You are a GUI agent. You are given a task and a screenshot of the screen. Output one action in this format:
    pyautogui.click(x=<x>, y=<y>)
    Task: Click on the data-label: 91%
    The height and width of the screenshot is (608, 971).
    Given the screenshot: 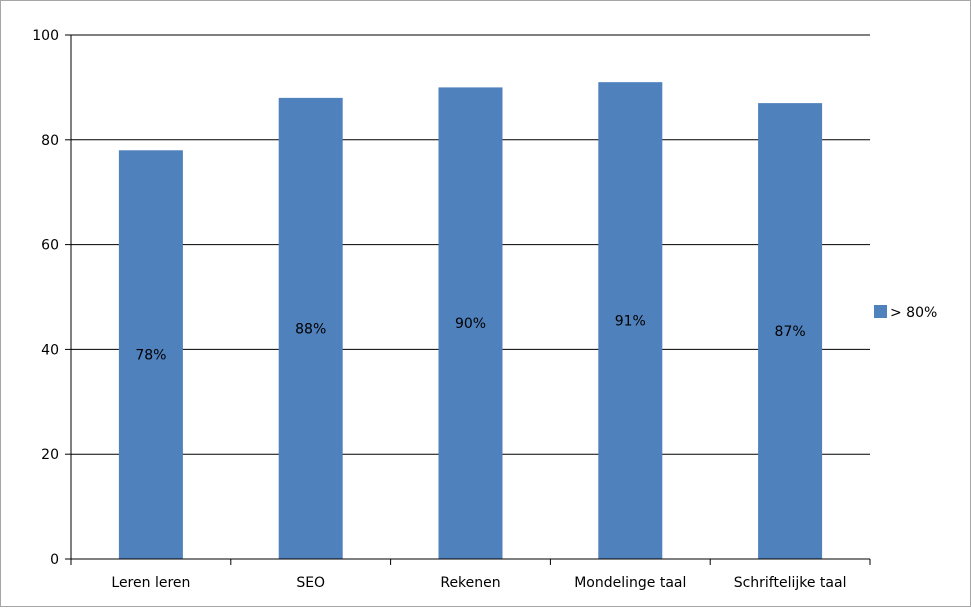 What is the action you would take?
    pyautogui.click(x=630, y=322)
    